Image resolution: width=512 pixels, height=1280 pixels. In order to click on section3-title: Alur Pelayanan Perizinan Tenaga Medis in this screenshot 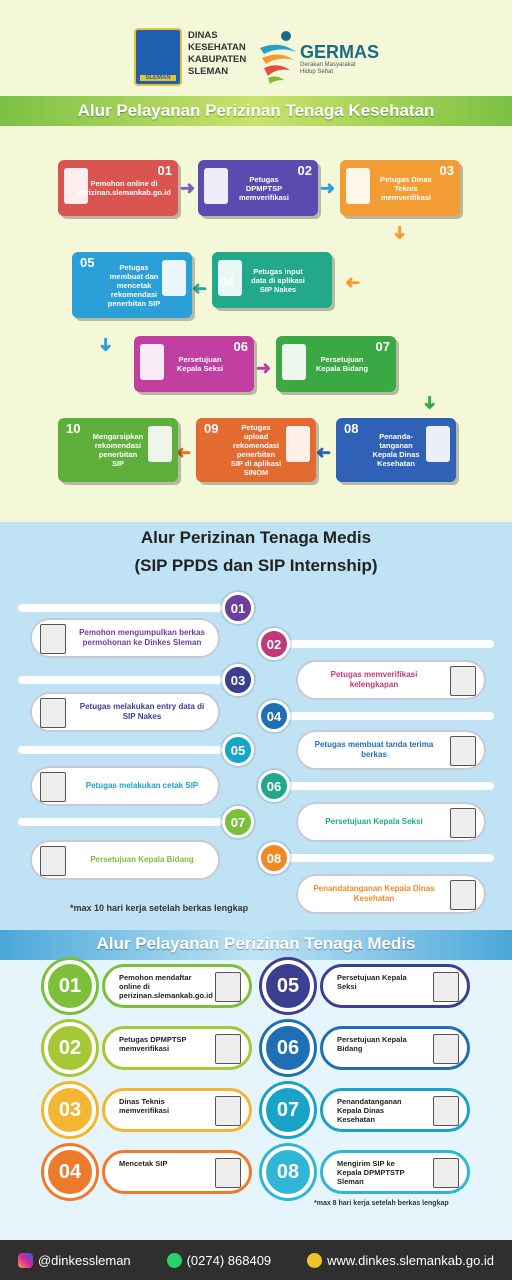, I will do `click(256, 943)`.